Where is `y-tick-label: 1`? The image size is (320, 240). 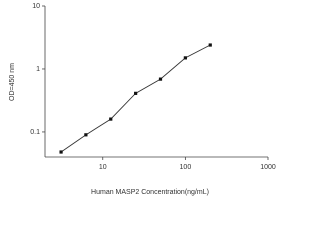
y-tick-label: 1 is located at coordinates (38, 69).